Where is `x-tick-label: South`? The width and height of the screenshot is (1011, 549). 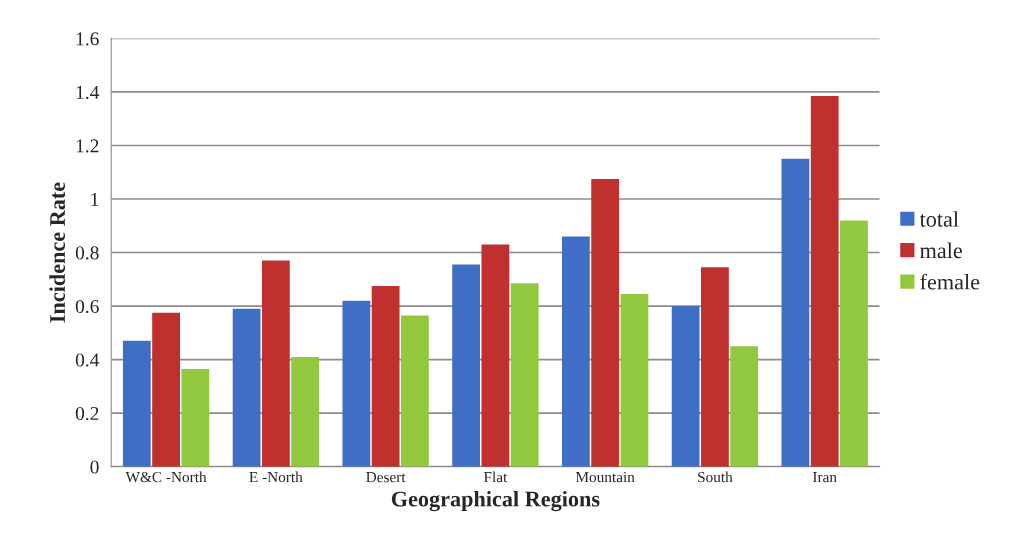
x-tick-label: South is located at coordinates (715, 477).